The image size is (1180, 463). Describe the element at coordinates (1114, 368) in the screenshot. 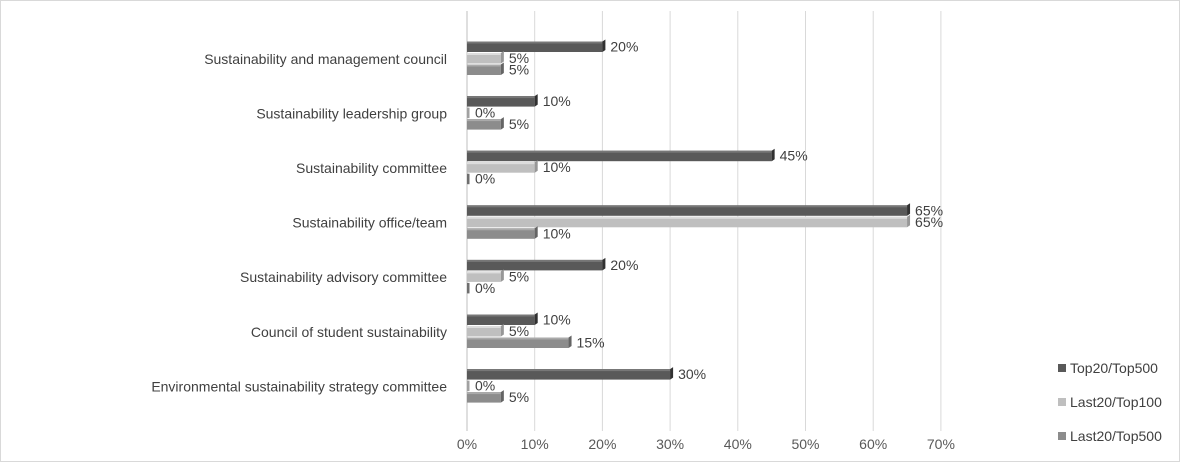

I see `legend-label: Top20/Top500` at that location.